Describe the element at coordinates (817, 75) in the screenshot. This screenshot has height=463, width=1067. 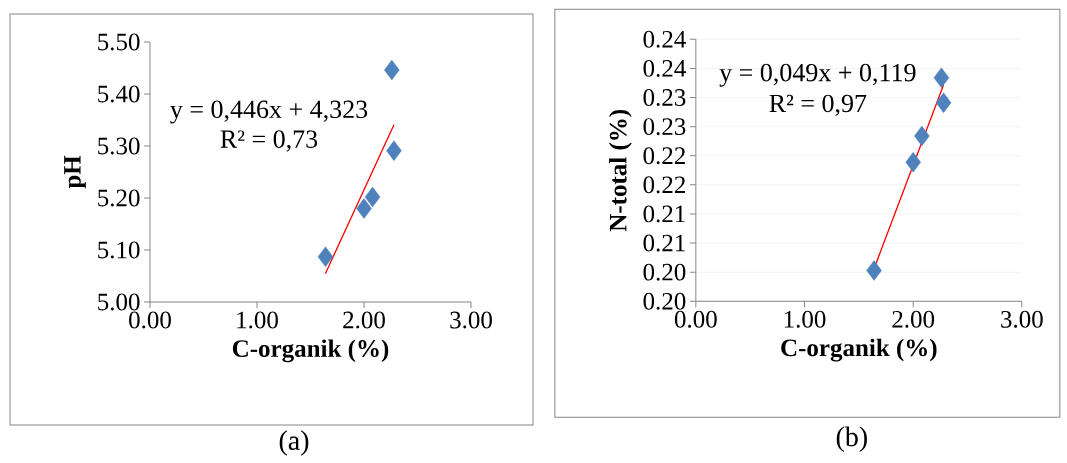
I see `annotation: y = 0,049x + 0,119` at that location.